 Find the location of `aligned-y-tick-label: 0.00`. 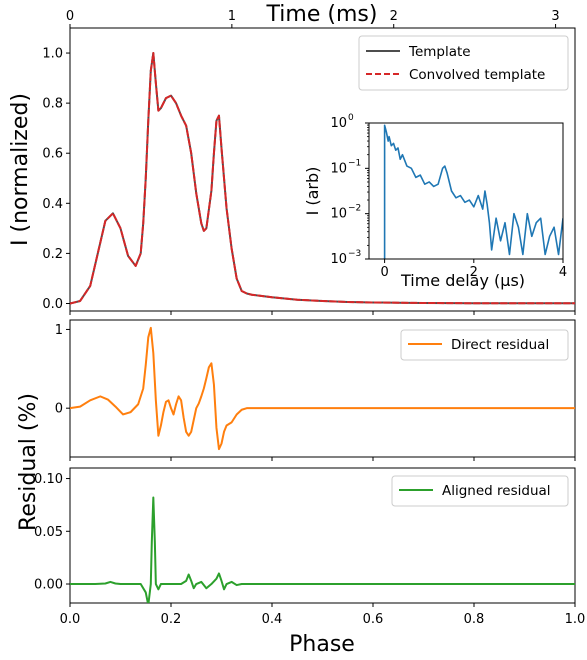

aligned-y-tick-label: 0.00 is located at coordinates (48, 585).